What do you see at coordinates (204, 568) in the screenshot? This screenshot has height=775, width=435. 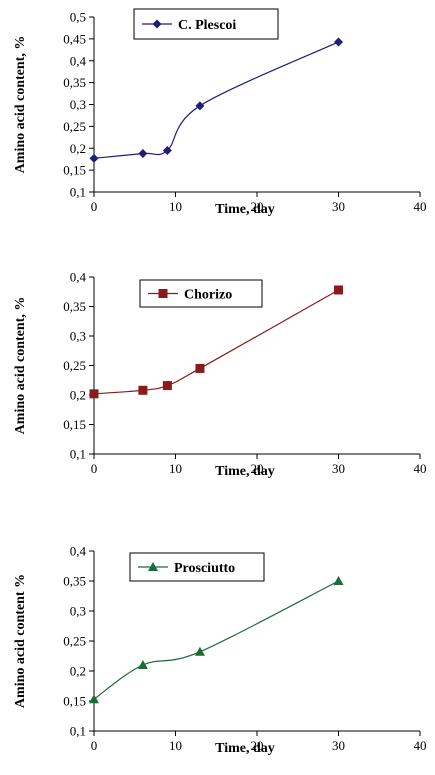 I see `legend-label: Prosciutto` at bounding box center [204, 568].